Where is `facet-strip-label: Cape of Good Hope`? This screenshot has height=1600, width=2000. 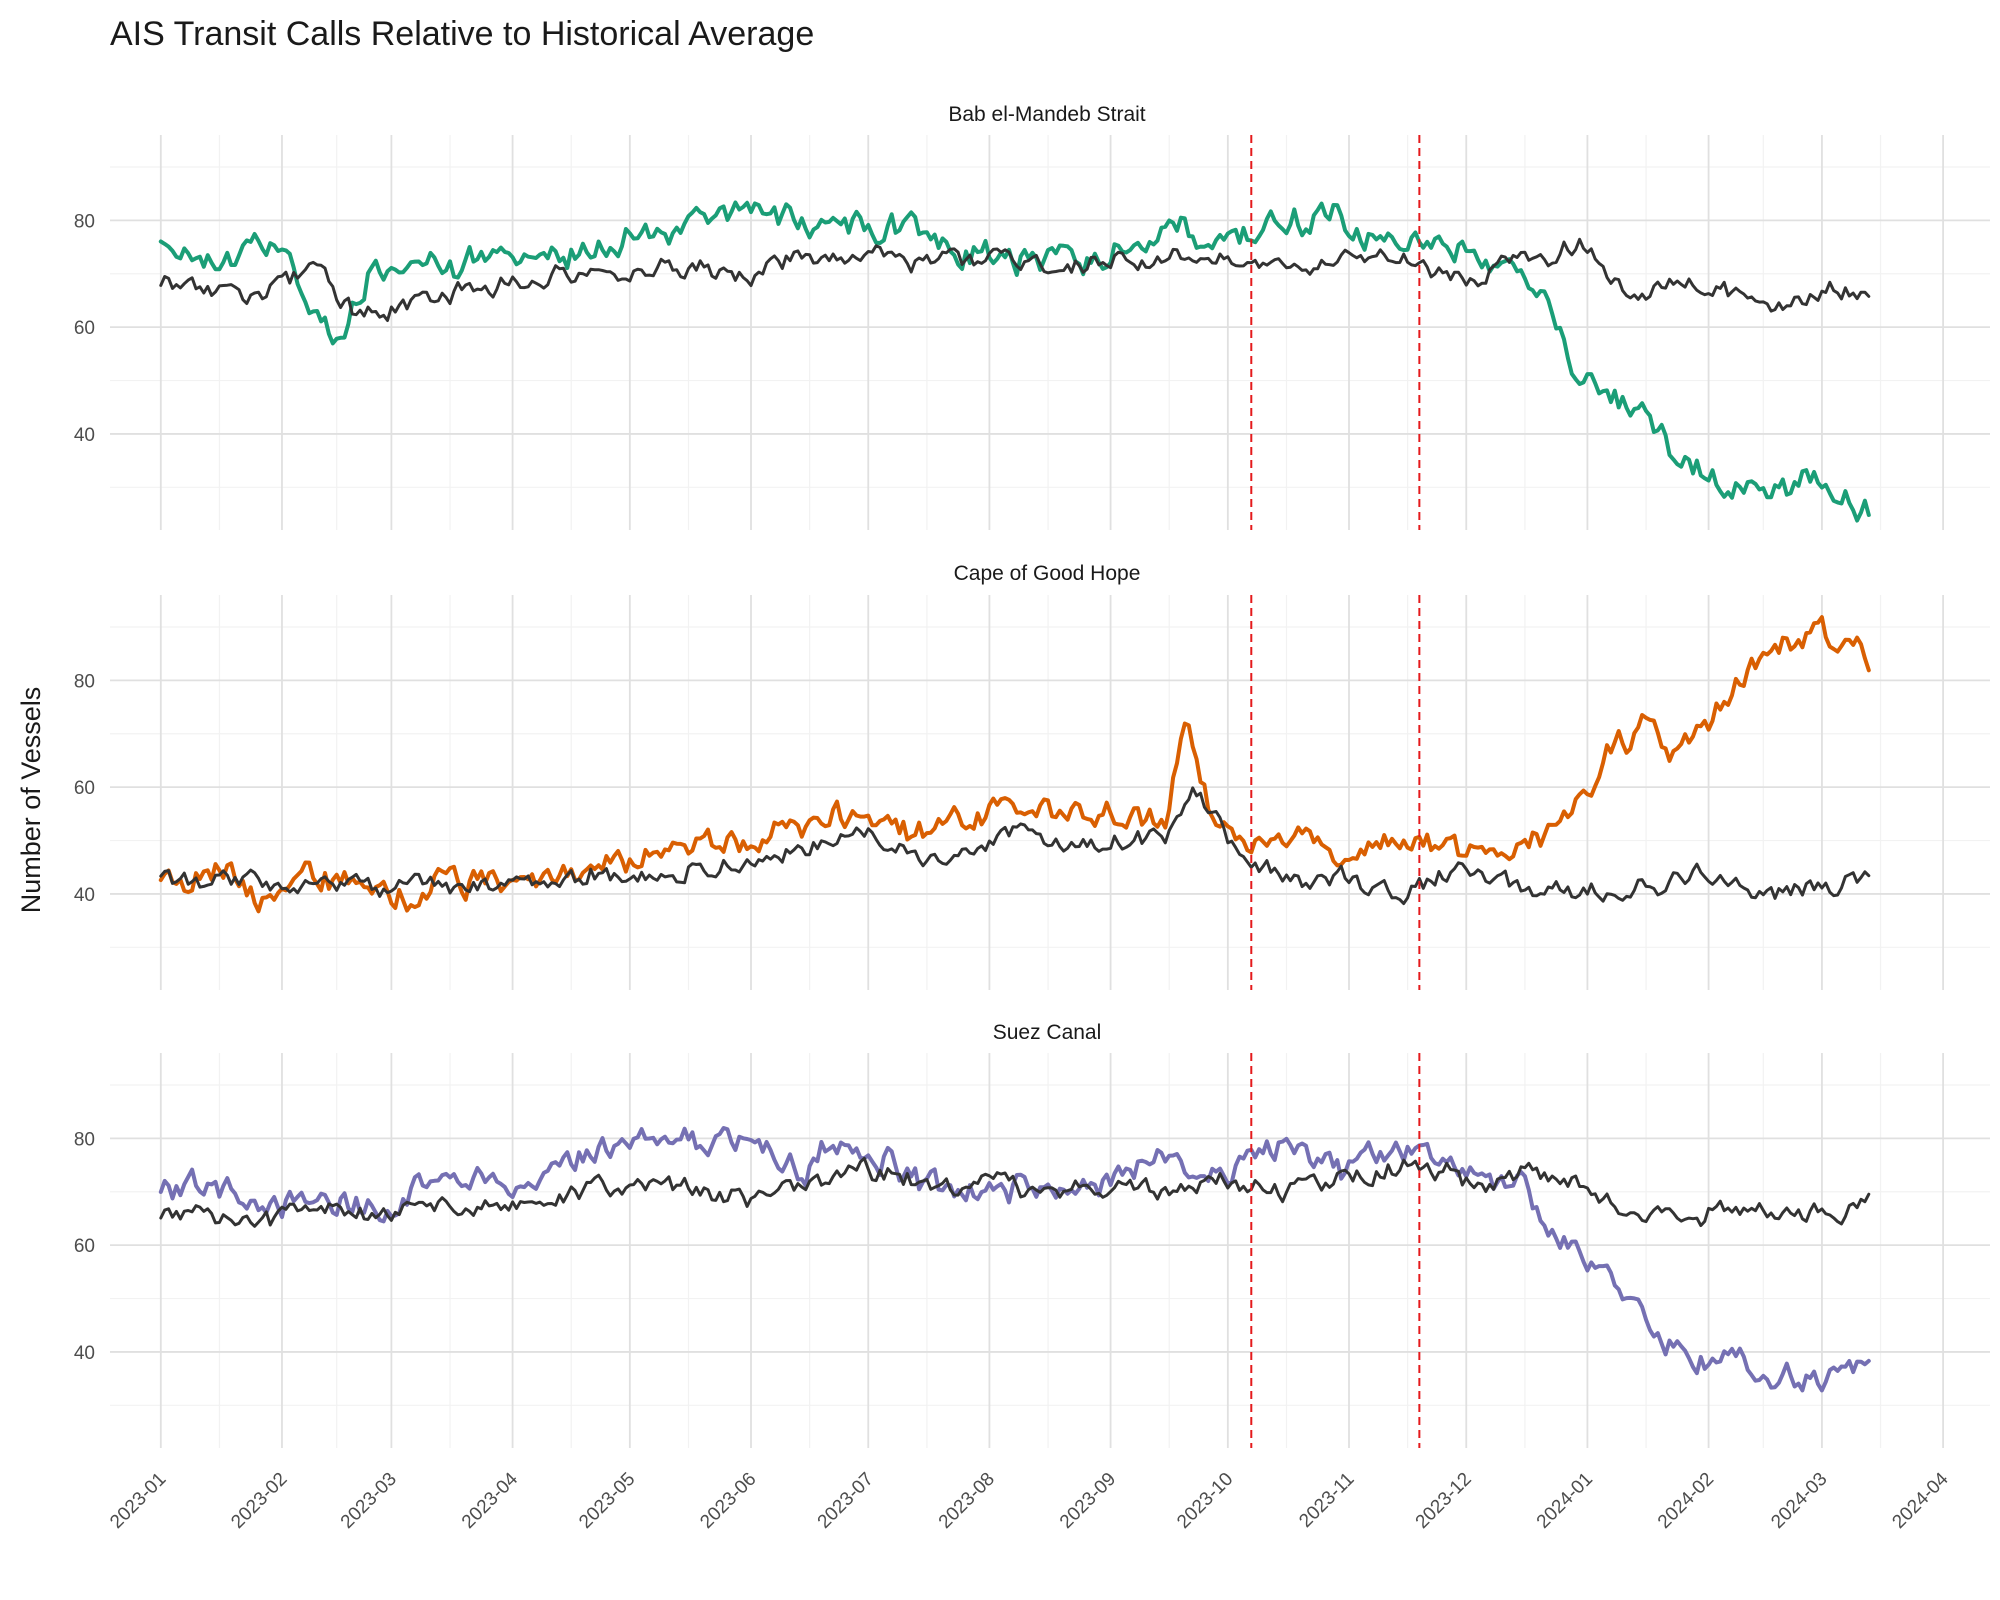
facet-strip-label: Cape of Good Hope is located at coordinates (1047, 573).